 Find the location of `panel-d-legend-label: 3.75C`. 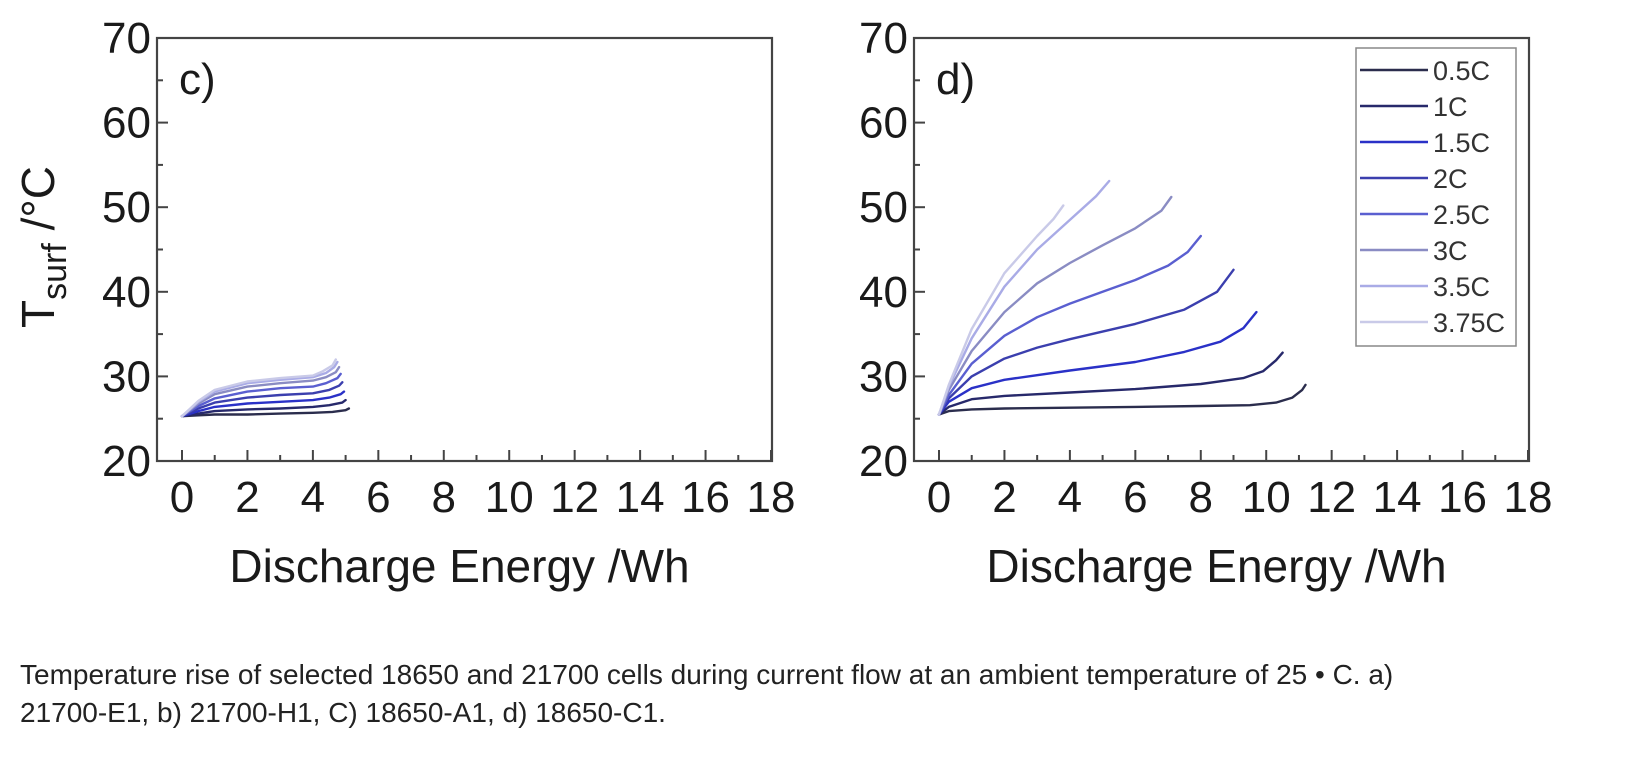

panel-d-legend-label: 3.75C is located at coordinates (1469, 323).